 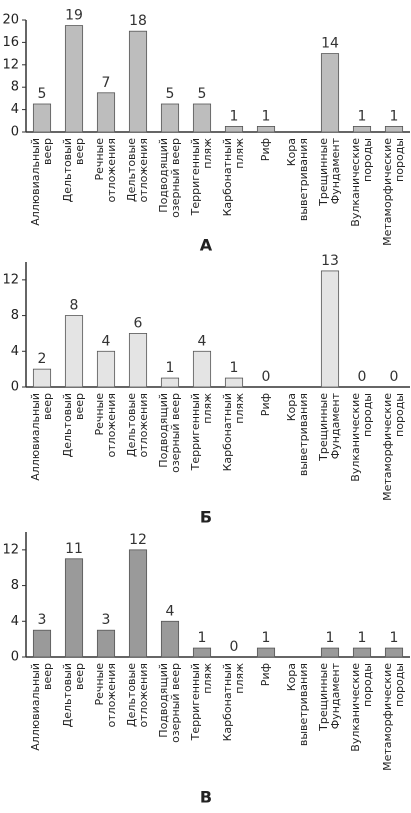 I want to click on value-label: 13, so click(x=330, y=261).